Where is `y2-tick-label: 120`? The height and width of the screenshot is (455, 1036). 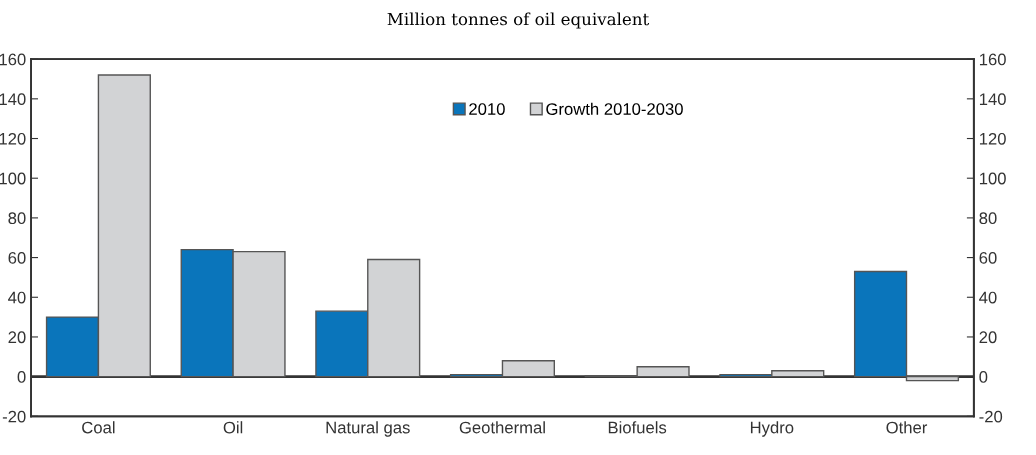 y2-tick-label: 120 is located at coordinates (992, 138).